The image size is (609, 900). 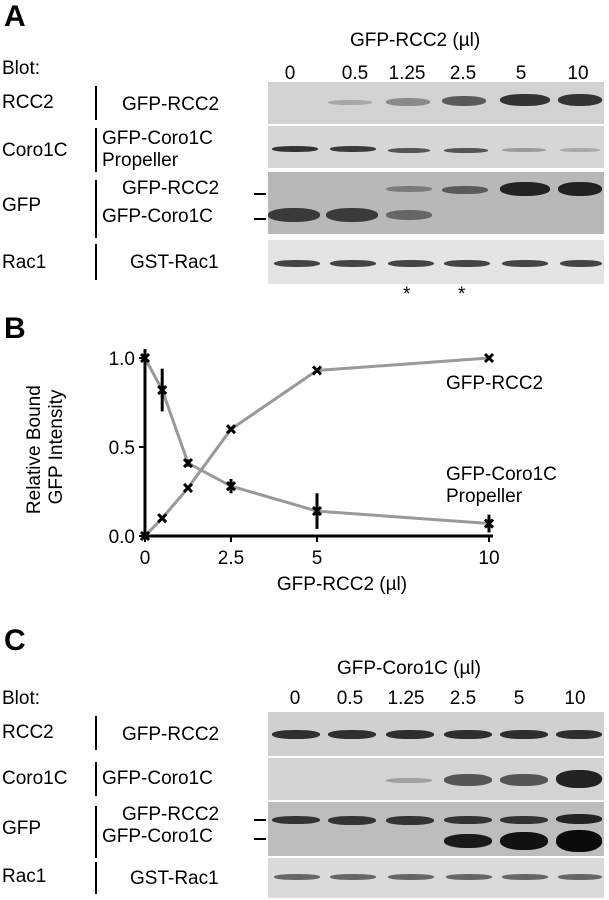 I want to click on panel-c-protein-gst-rac1: GST-Rac1, so click(x=174, y=878).